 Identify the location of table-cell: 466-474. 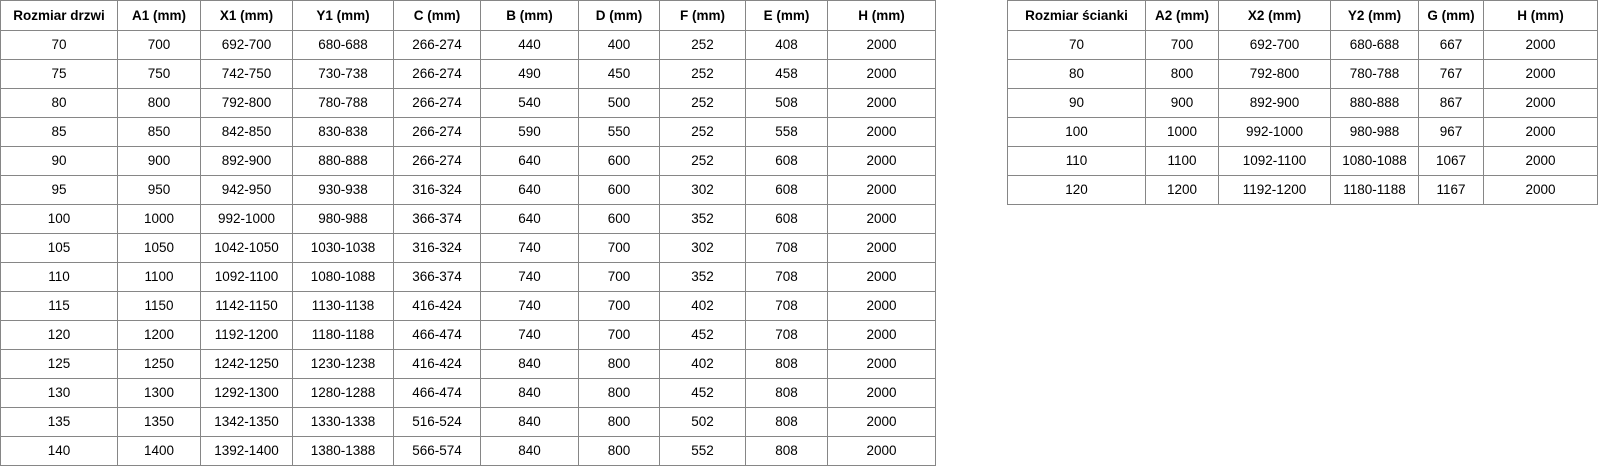
(437, 335).